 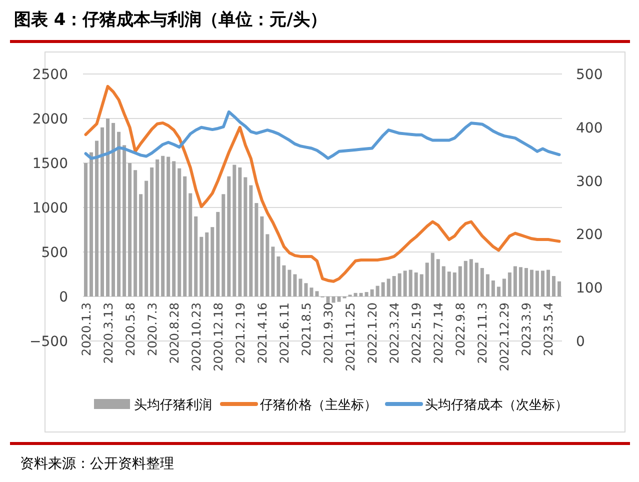 What do you see at coordinates (589, 128) in the screenshot?
I see `y2-tick-label: 400` at bounding box center [589, 128].